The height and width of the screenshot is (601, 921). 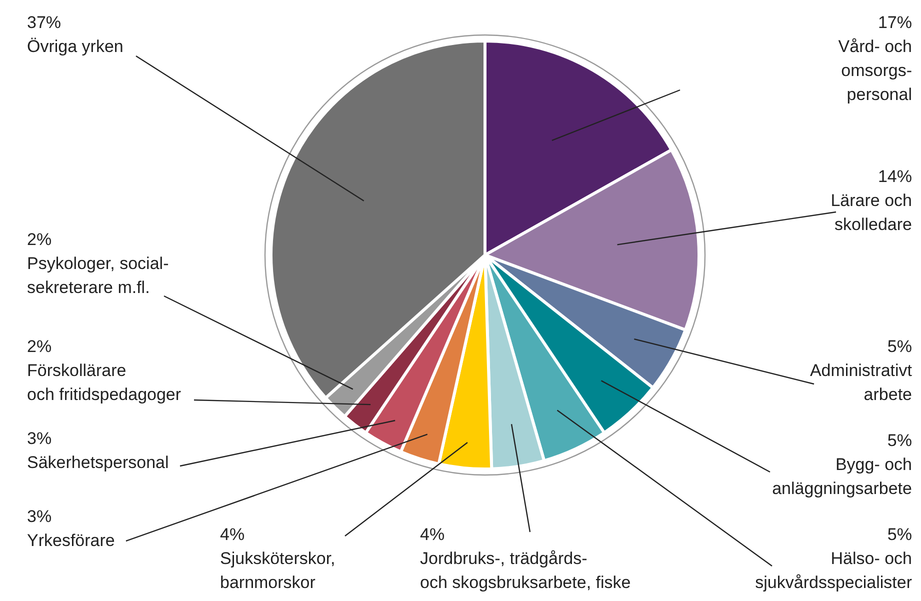 What do you see at coordinates (875, 70) in the screenshot?
I see `slice-label: Vård- och omsorgs- personal` at bounding box center [875, 70].